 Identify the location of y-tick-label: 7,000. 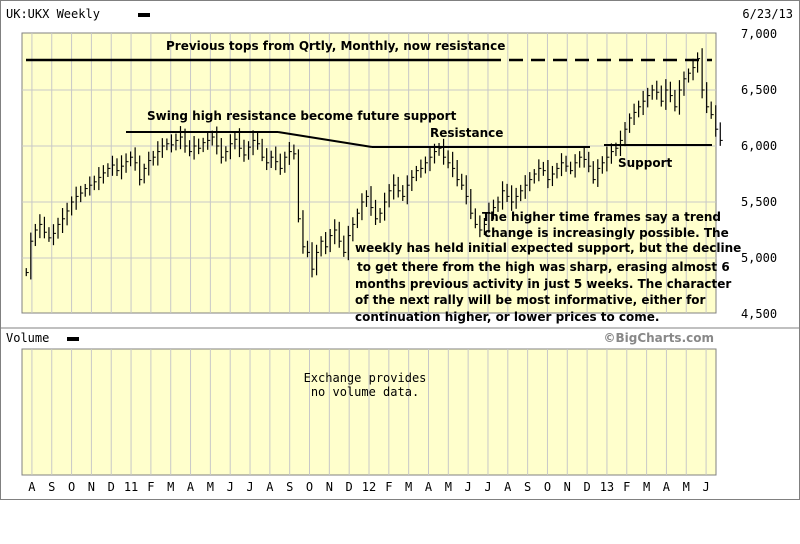
(759, 34).